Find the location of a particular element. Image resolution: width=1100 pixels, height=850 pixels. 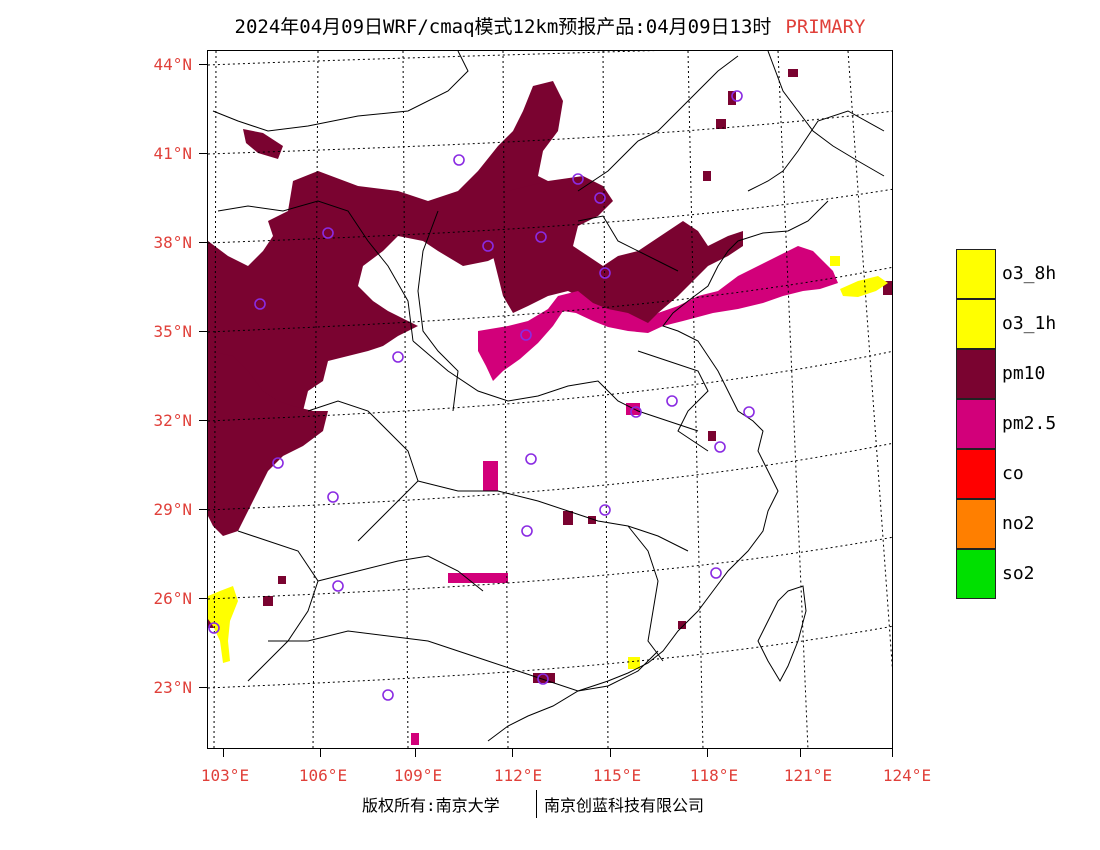

legend-label: o3_1h is located at coordinates (1029, 323).